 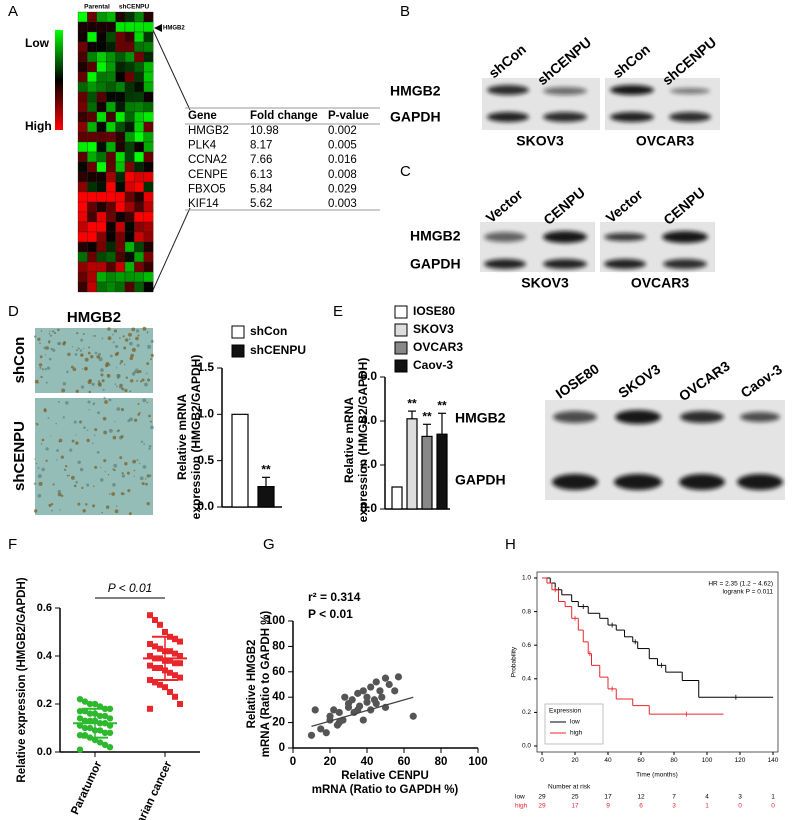 I want to click on x-axis-label: mRNA (Ratio to GAPDH %), so click(x=385, y=790).